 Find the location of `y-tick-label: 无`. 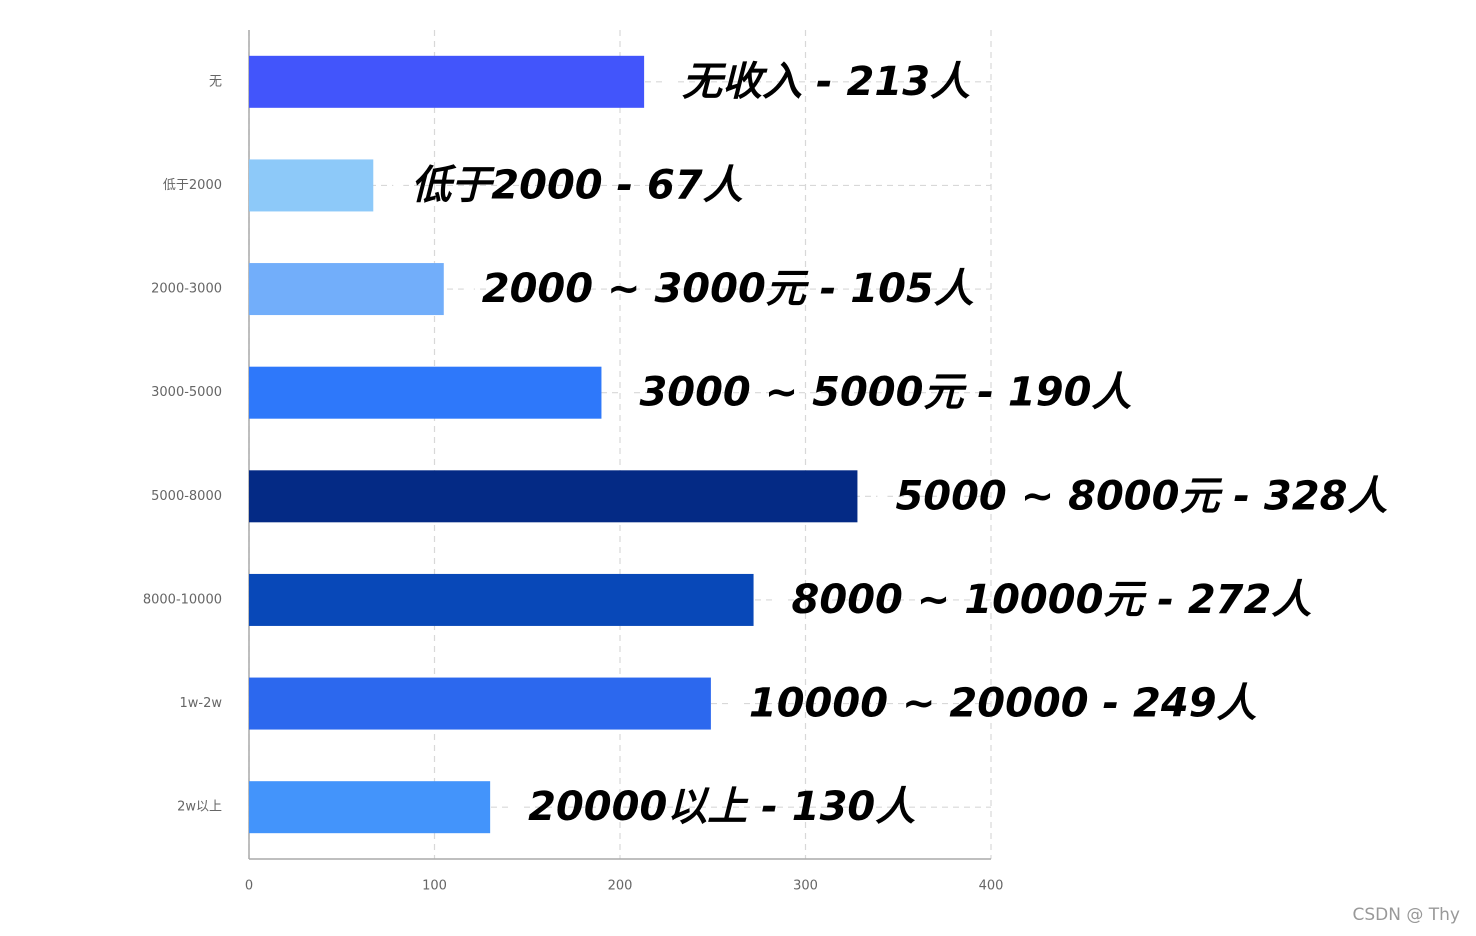

y-tick-label: 无 is located at coordinates (215, 81).